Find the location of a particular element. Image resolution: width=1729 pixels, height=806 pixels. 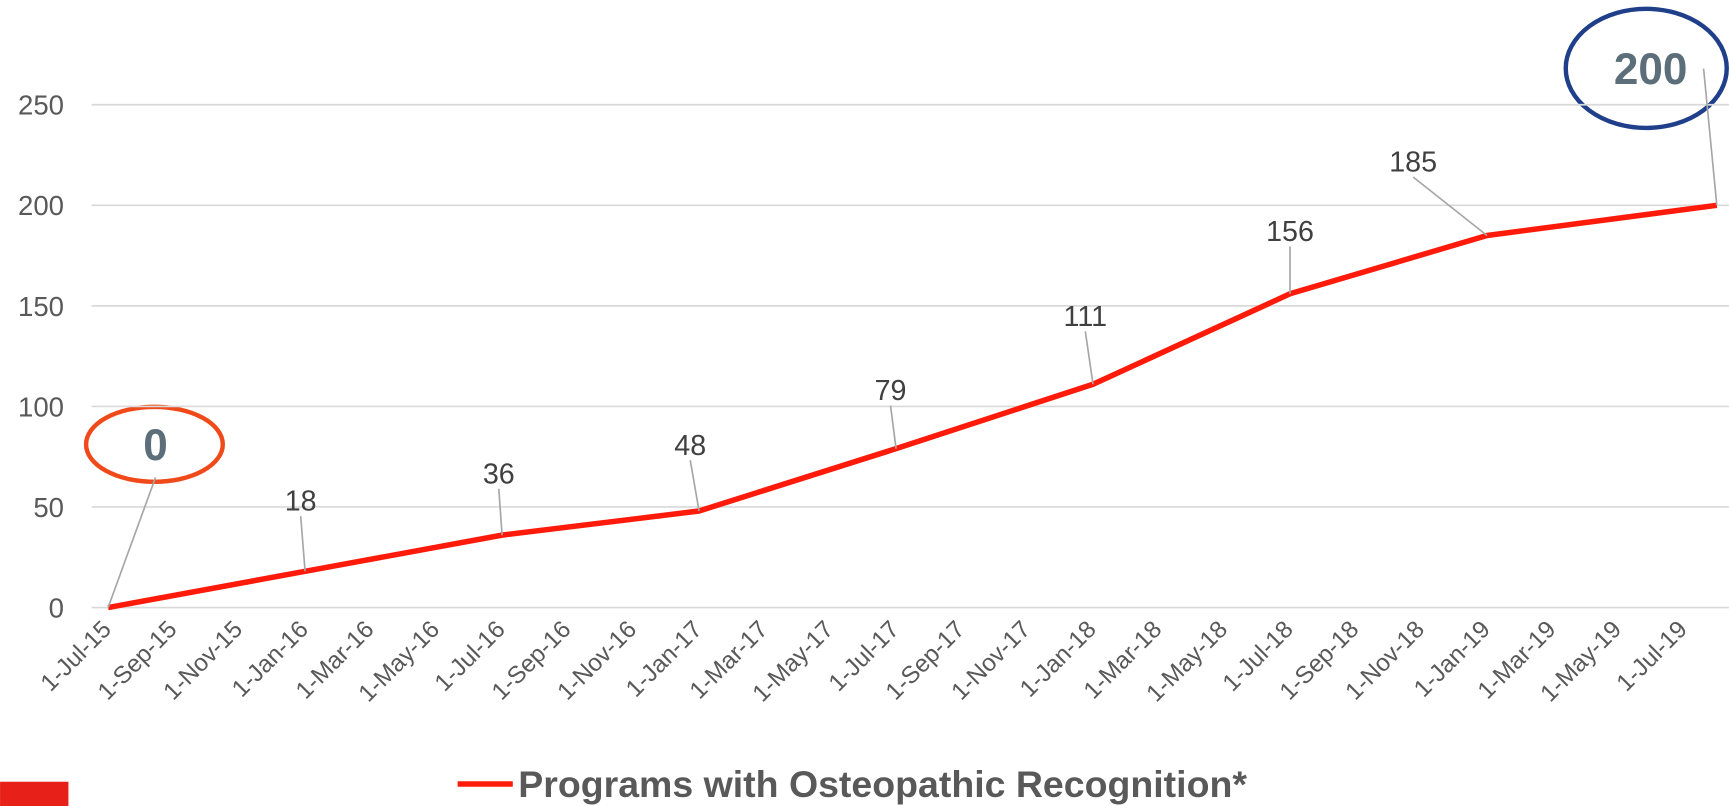

x-tick-label: 1-Jul-19 is located at coordinates (1652, 656).